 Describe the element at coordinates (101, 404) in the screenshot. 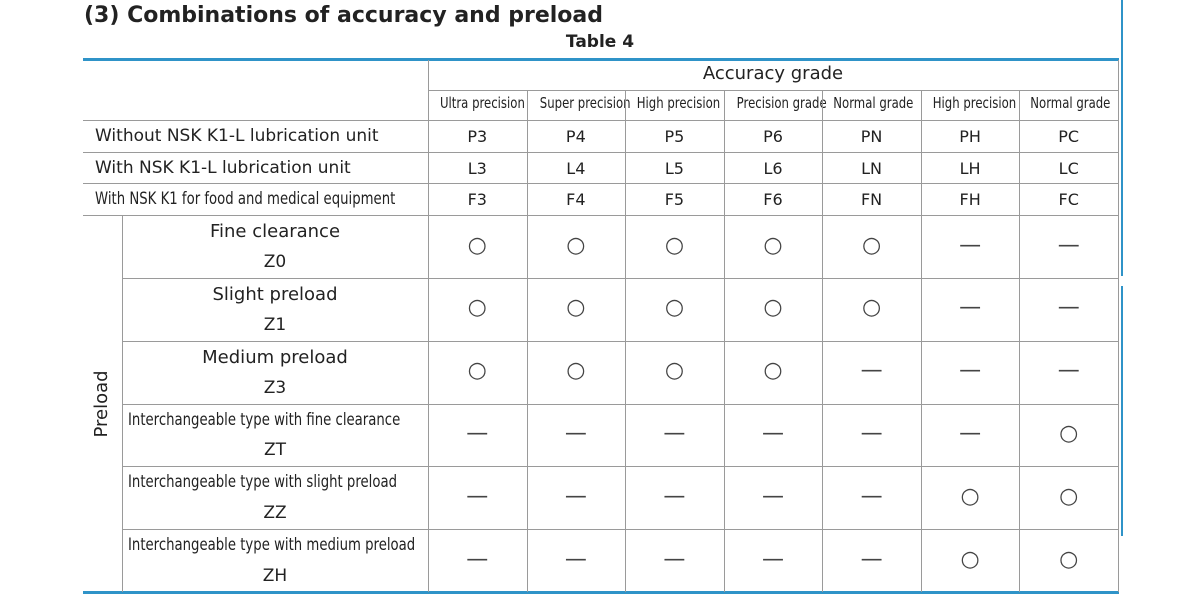

I see `side-label: Preload` at that location.